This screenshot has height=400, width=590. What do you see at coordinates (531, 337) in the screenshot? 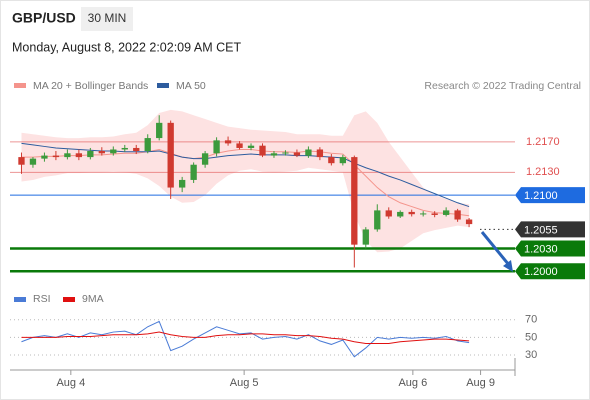
I see `y-tick-label: 50` at bounding box center [531, 337].